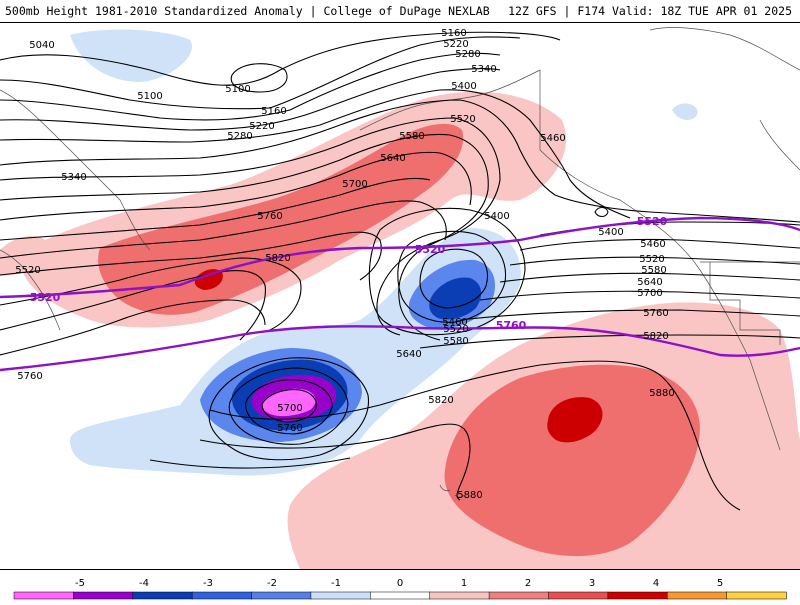 The height and width of the screenshot is (605, 800). Describe the element at coordinates (273, 111) in the screenshot. I see `contour-label-5160b: 5160` at that location.